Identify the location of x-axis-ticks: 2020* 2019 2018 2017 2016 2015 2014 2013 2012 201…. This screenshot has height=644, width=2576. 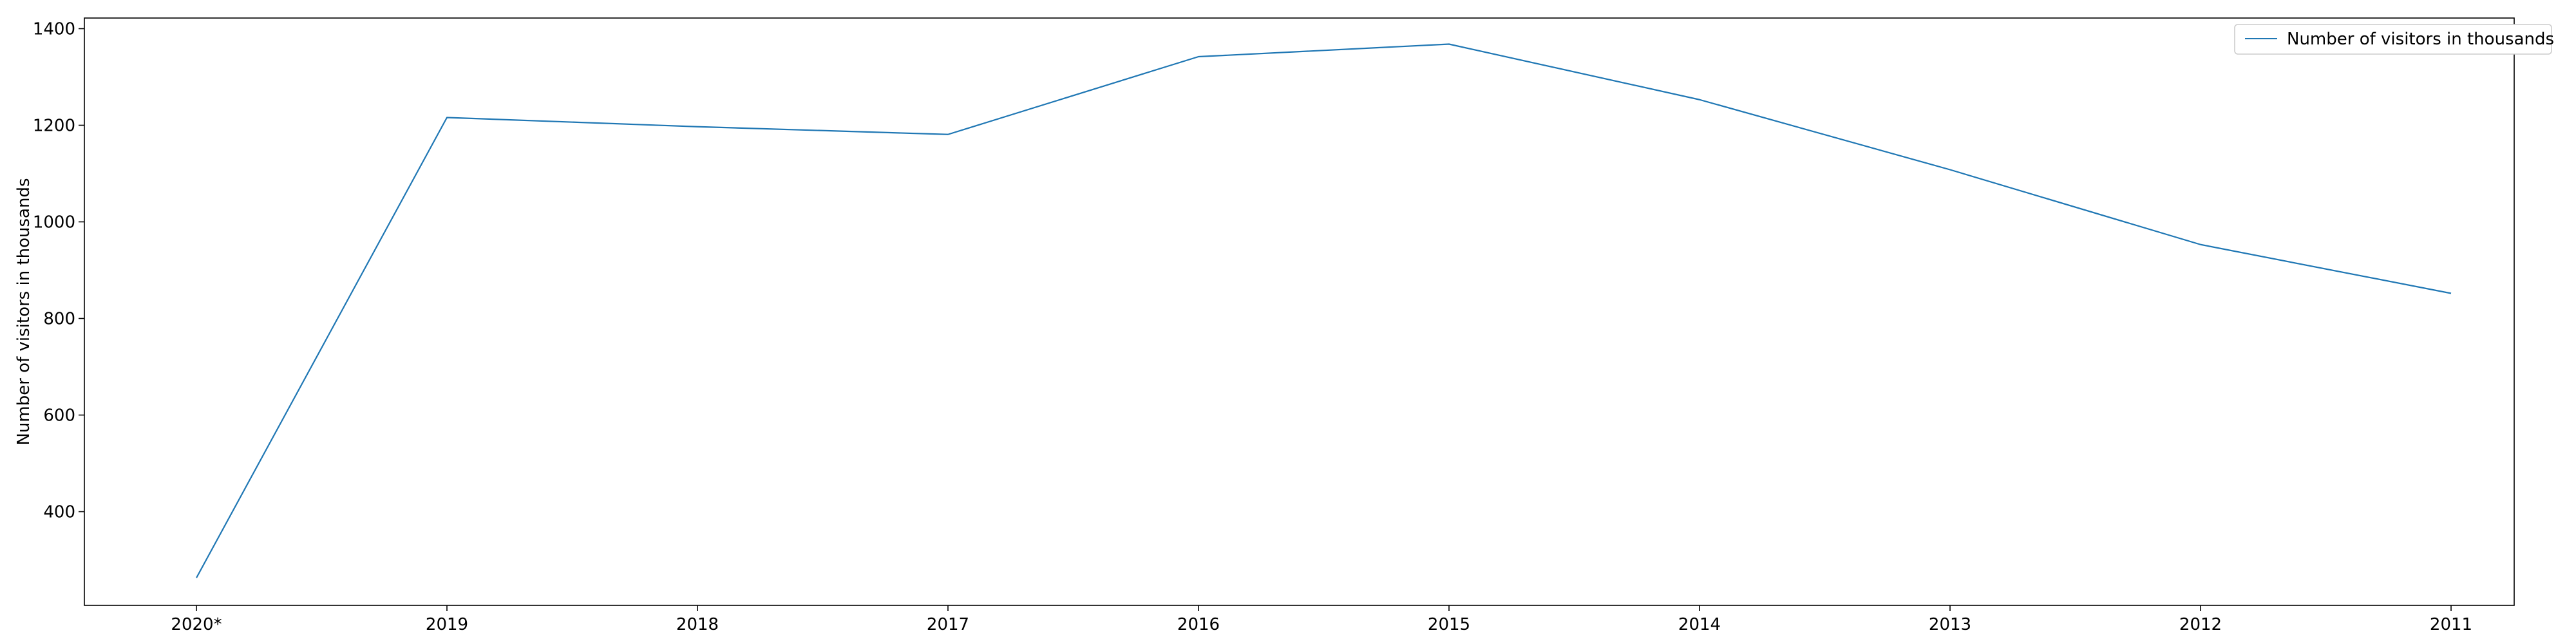
(1321, 619).